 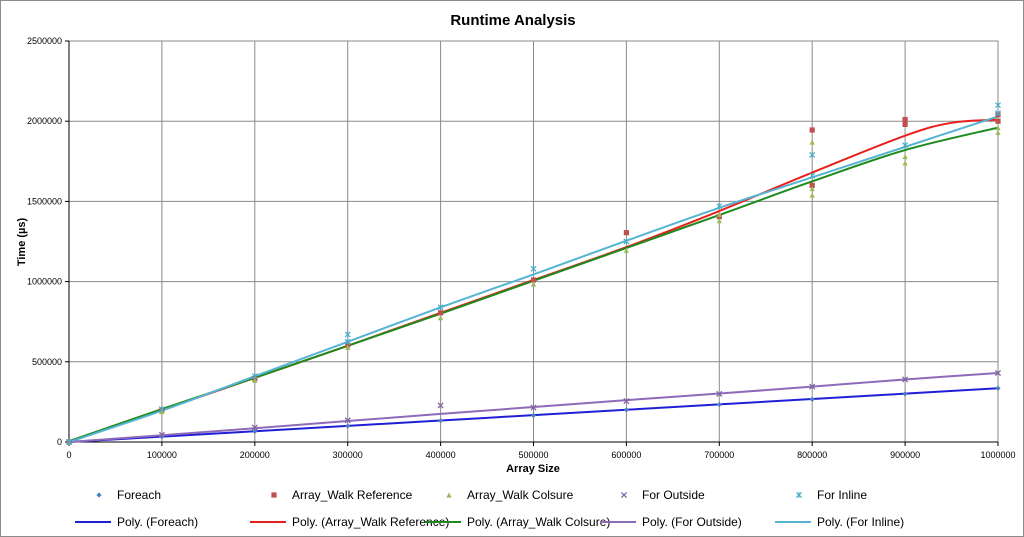 What do you see at coordinates (162, 455) in the screenshot?
I see `x-tick-label: 100000` at bounding box center [162, 455].